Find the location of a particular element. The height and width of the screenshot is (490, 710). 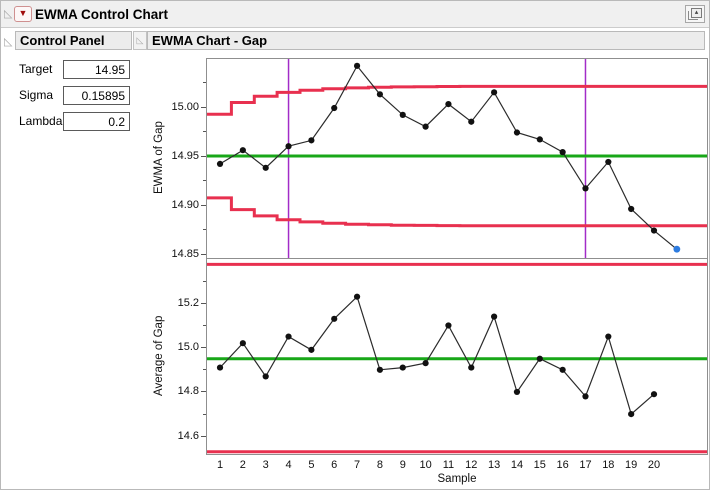

control-panel-disclosure-icon: ◺ is located at coordinates (8, 42).